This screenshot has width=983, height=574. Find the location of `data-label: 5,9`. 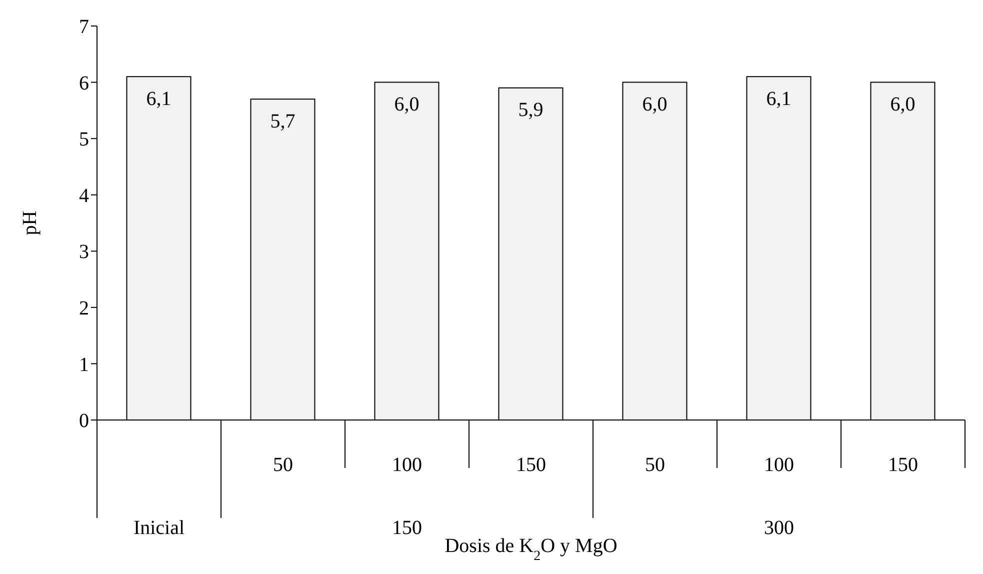

data-label: 5,9 is located at coordinates (531, 110).